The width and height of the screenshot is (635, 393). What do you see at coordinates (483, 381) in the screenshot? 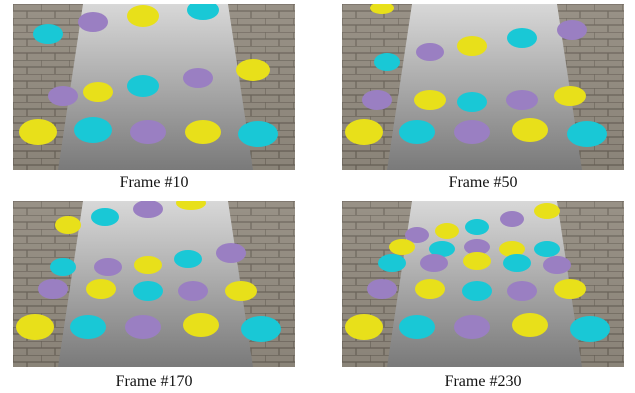
I see `frame-230-caption: Frame #230` at bounding box center [483, 381].